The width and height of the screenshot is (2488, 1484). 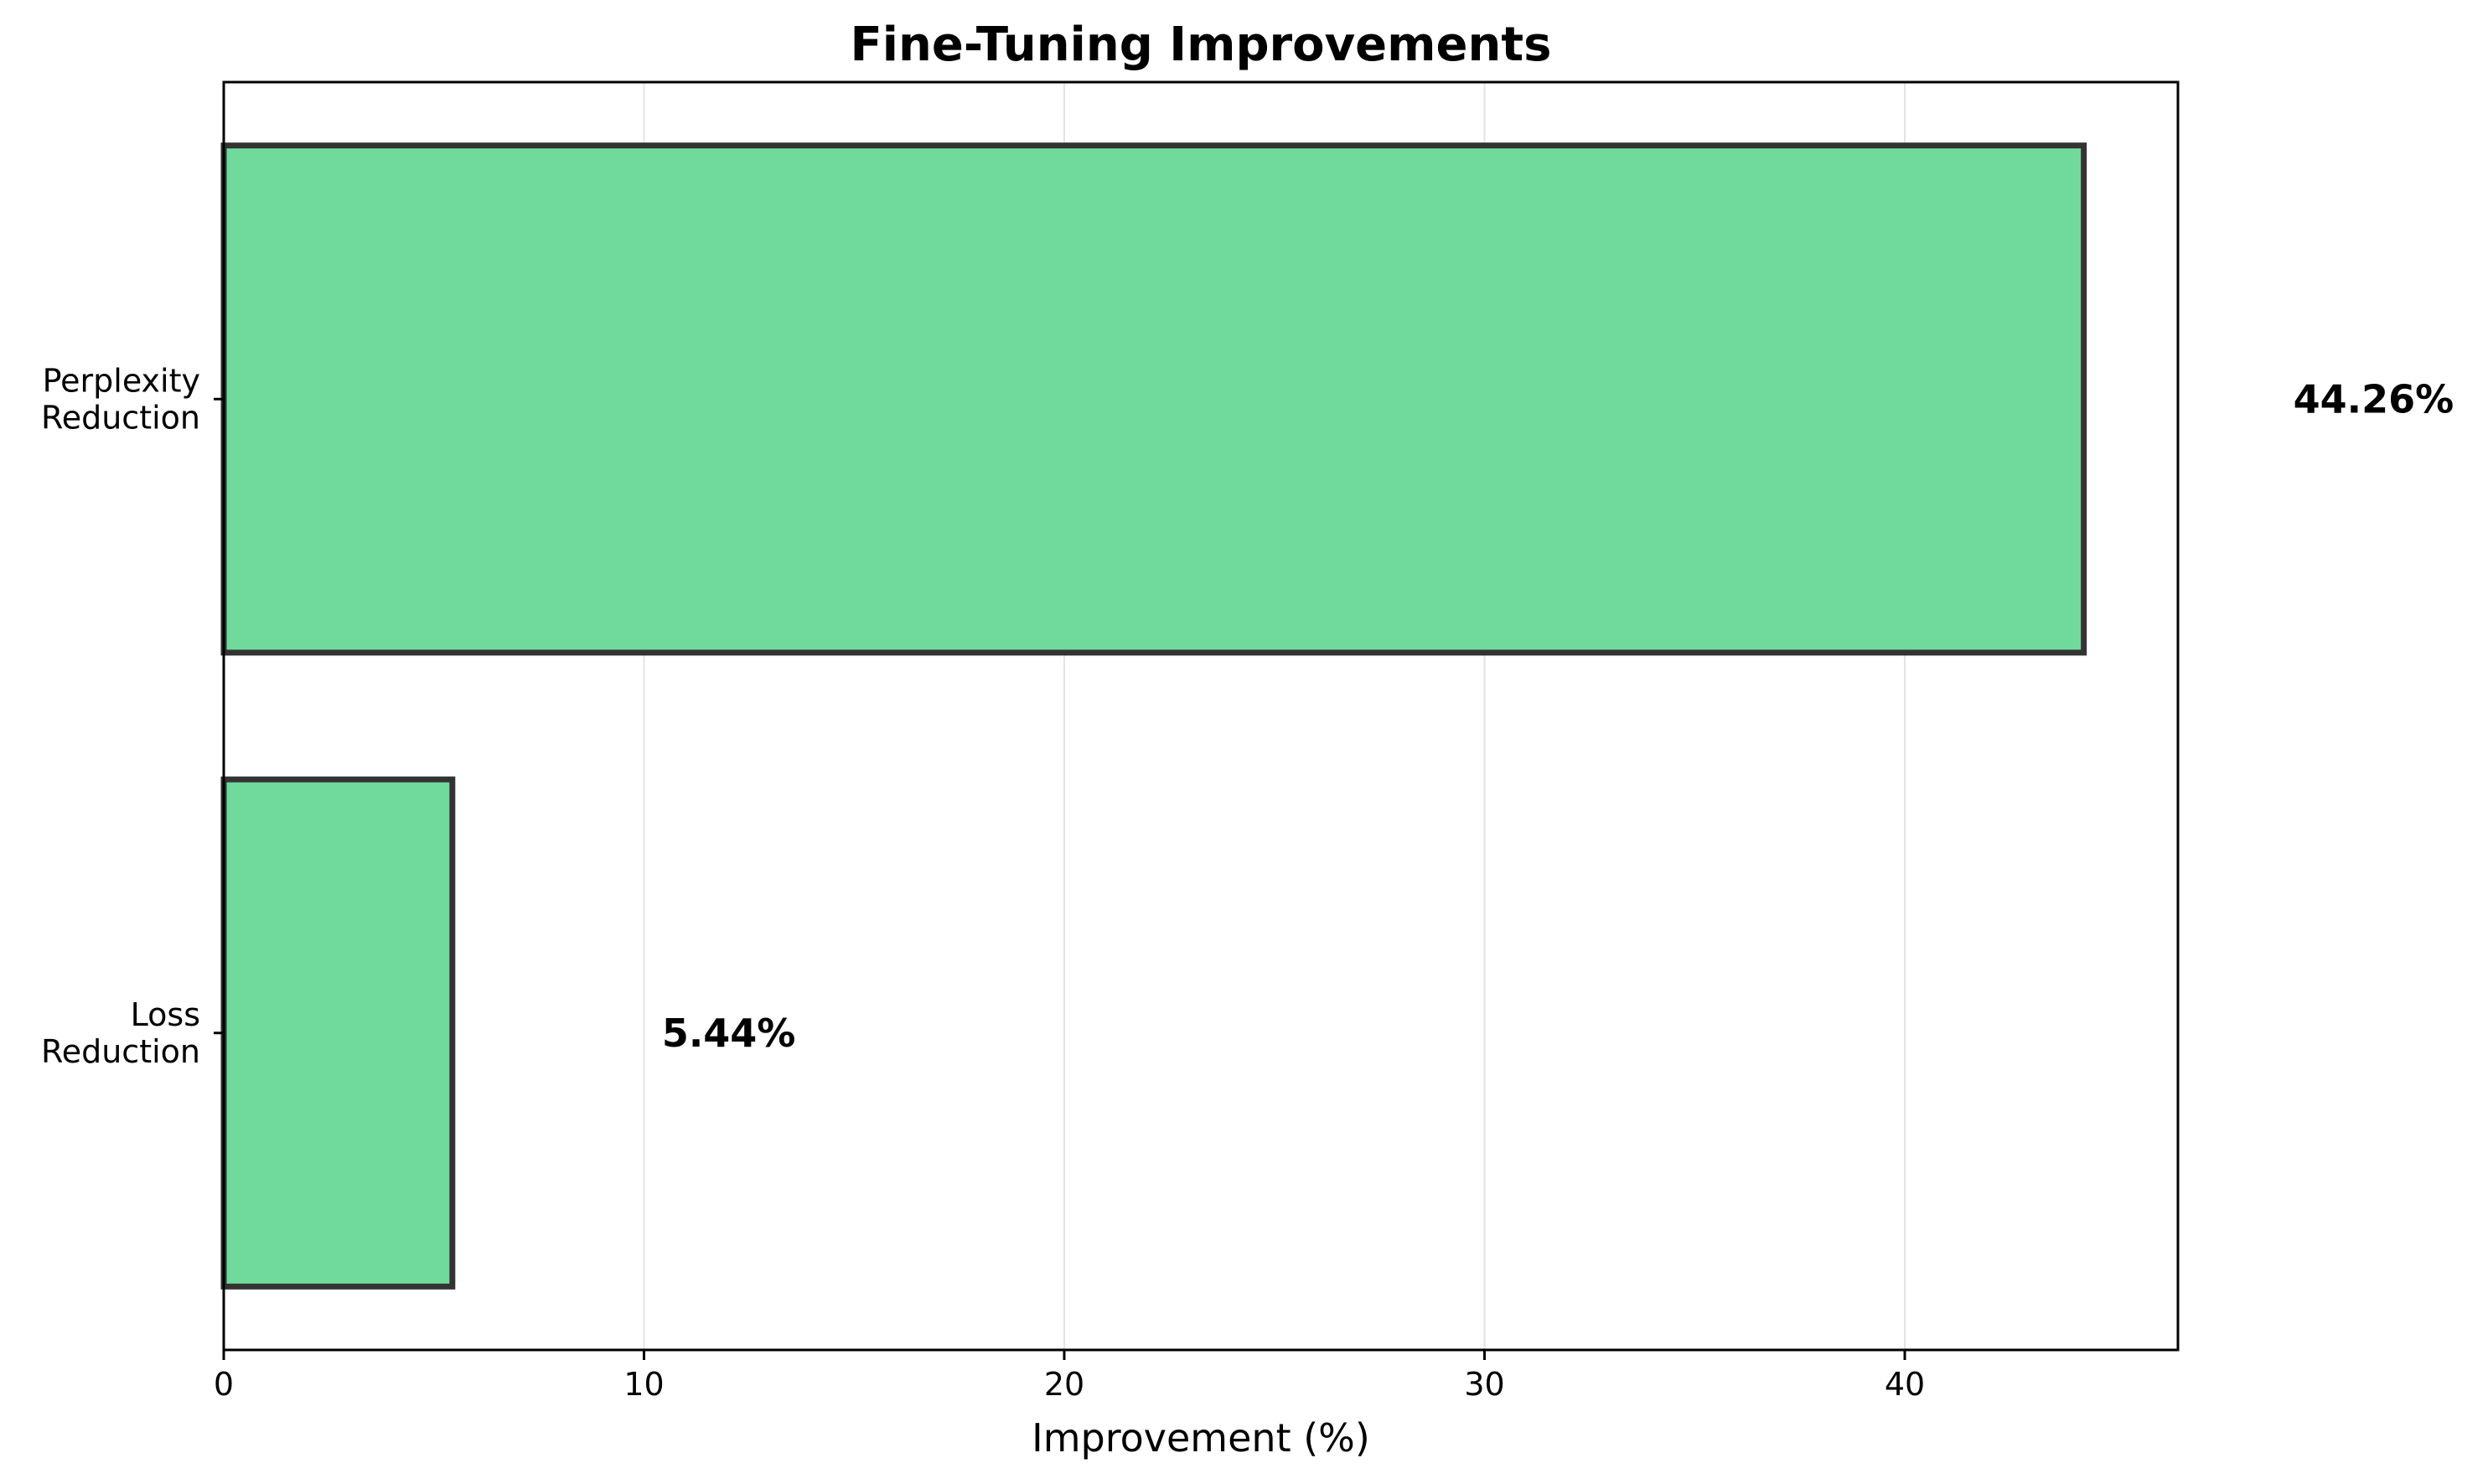 I want to click on value-label-1: 5.44%, so click(x=729, y=1033).